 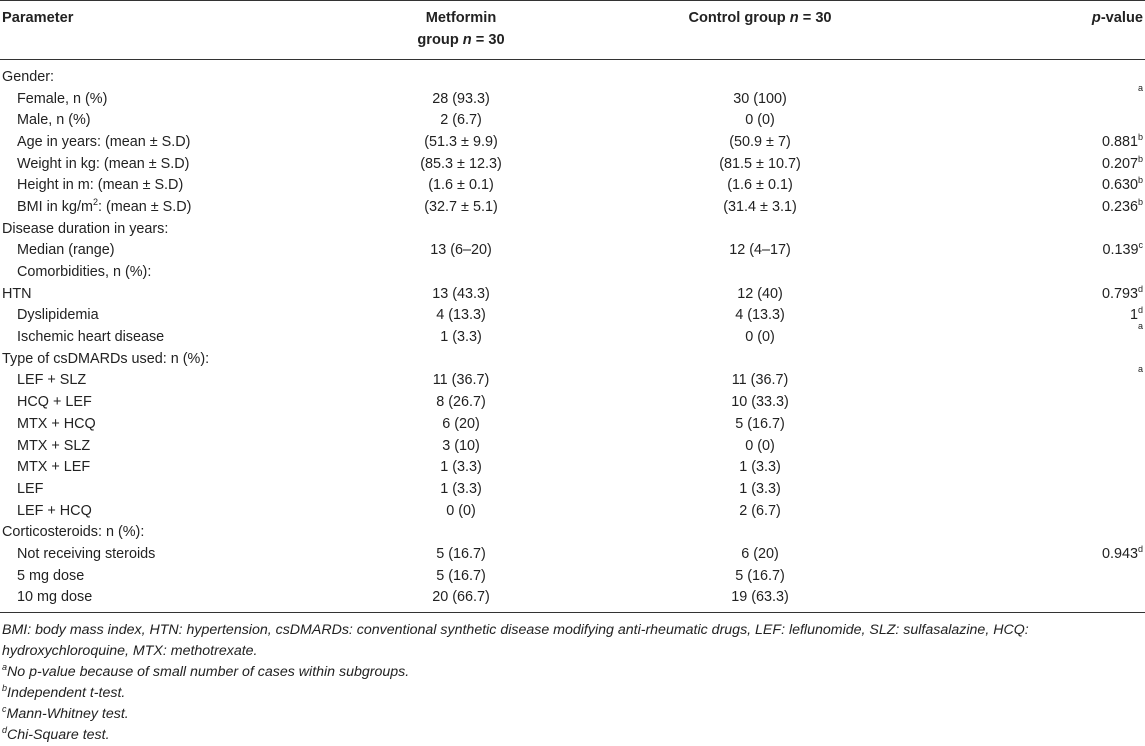 I want to click on table-row: HTN 13 (43.3) 12 (40) 0.793d, so click(x=572, y=294).